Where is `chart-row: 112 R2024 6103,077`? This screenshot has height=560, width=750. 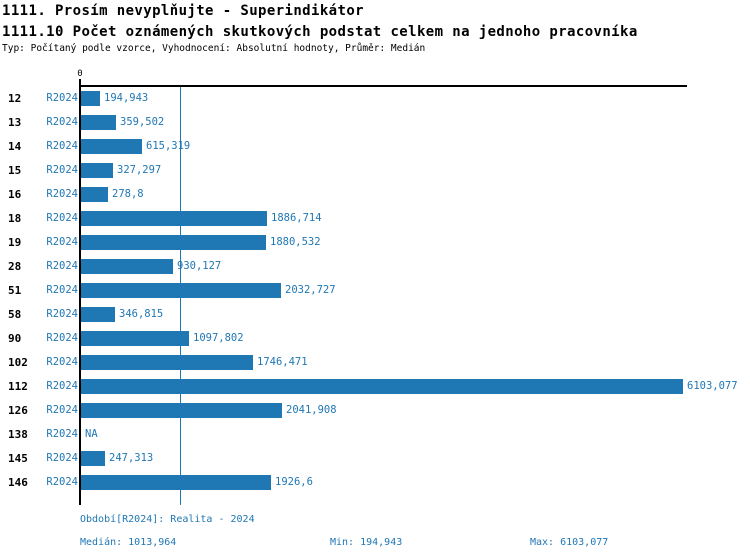
chart-row: 112 R2024 6103,077 is located at coordinates (375, 391).